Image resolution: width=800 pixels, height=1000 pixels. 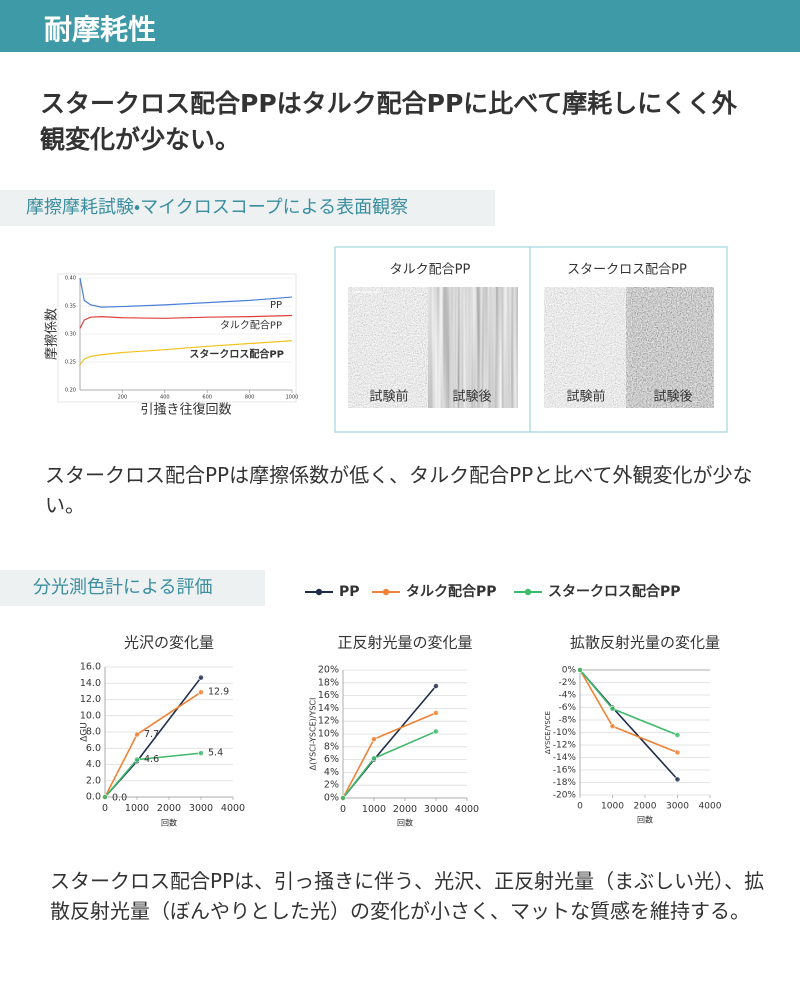 What do you see at coordinates (565, 746) in the screenshot?
I see `y-tick-label: -12%` at bounding box center [565, 746].